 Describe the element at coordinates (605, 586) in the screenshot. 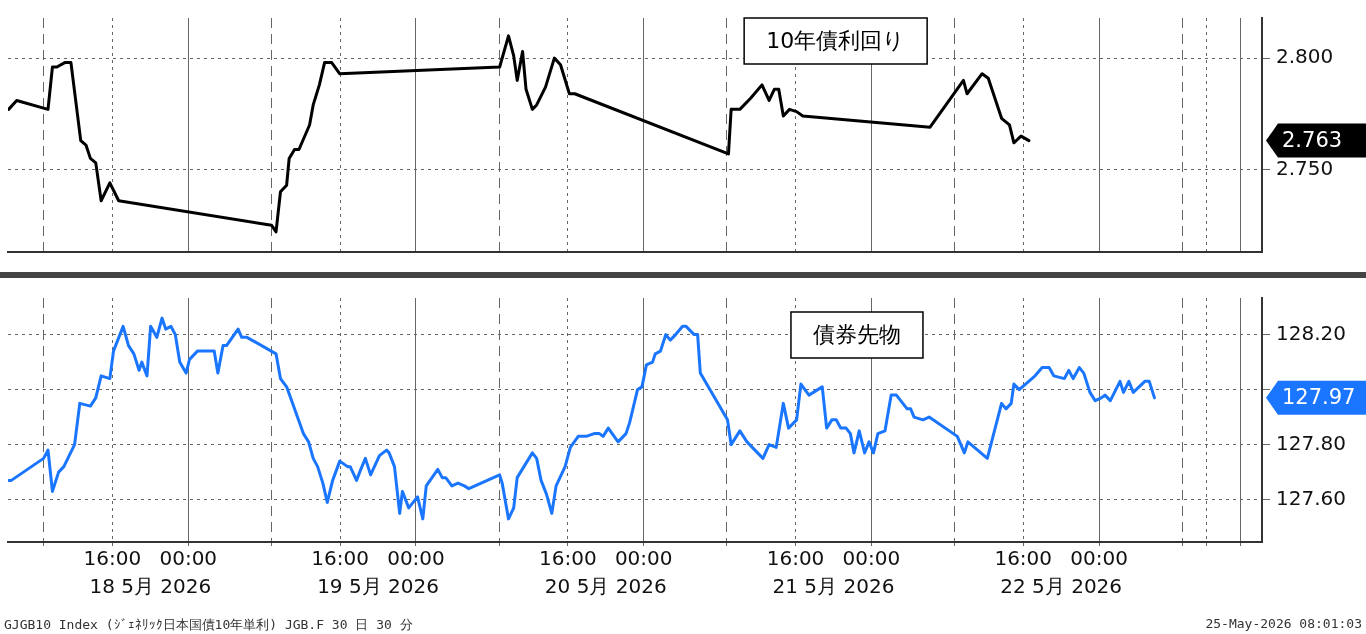

I see `x2-tick-label: 20 5月 2026` at that location.